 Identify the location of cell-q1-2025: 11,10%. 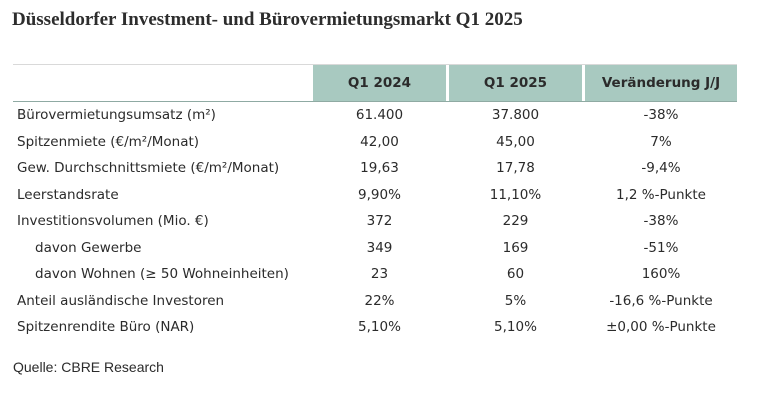
(515, 194).